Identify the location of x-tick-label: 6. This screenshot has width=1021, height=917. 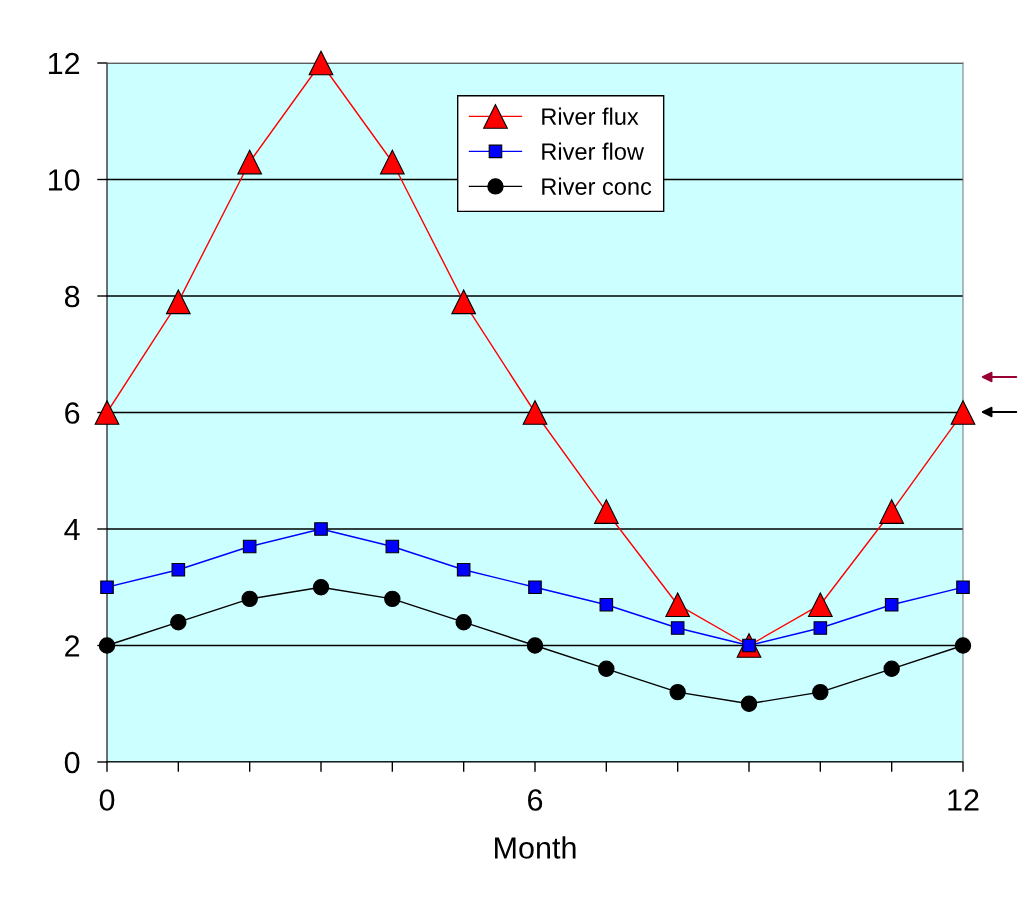
(535, 800).